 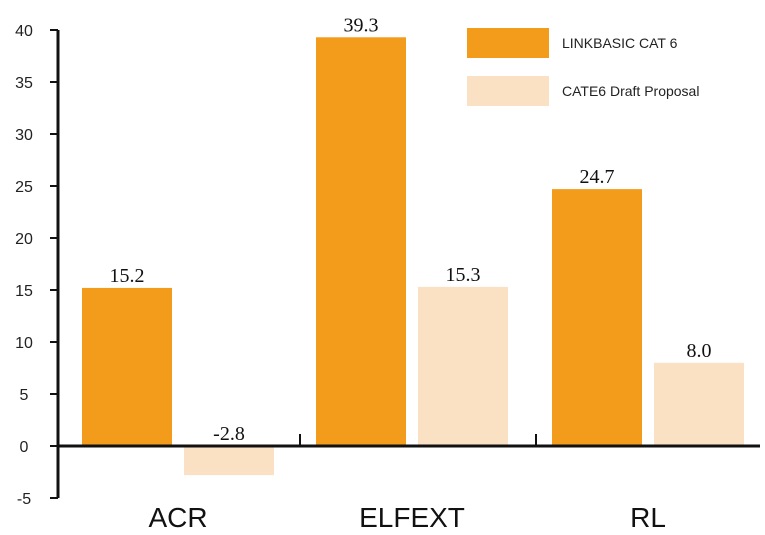 I want to click on data-label: 39.3, so click(x=361, y=25).